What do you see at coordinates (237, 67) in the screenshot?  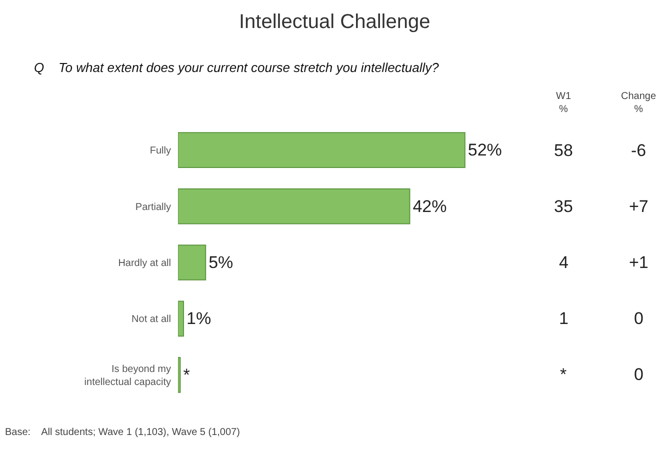 I see `chart-subtitle: Q To what extent does your current course stretch you intellectually?` at bounding box center [237, 67].